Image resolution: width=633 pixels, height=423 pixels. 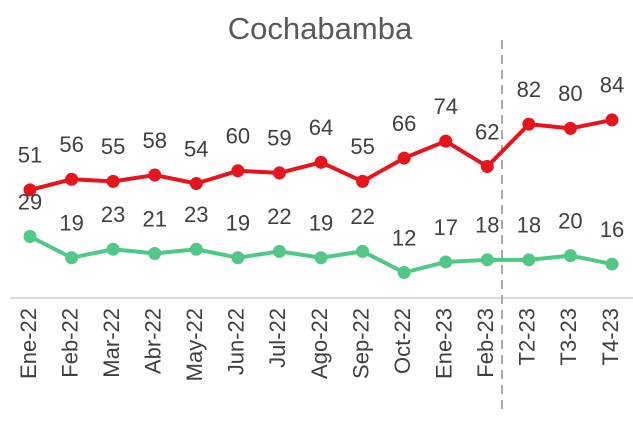 I want to click on data-label: 80, so click(x=570, y=93).